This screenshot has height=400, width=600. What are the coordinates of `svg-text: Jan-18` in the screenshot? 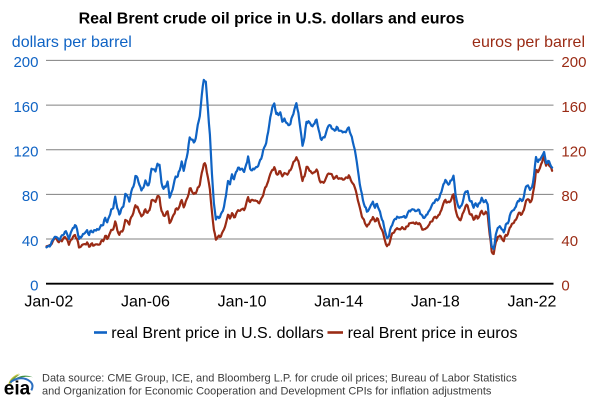 It's located at (435, 302).